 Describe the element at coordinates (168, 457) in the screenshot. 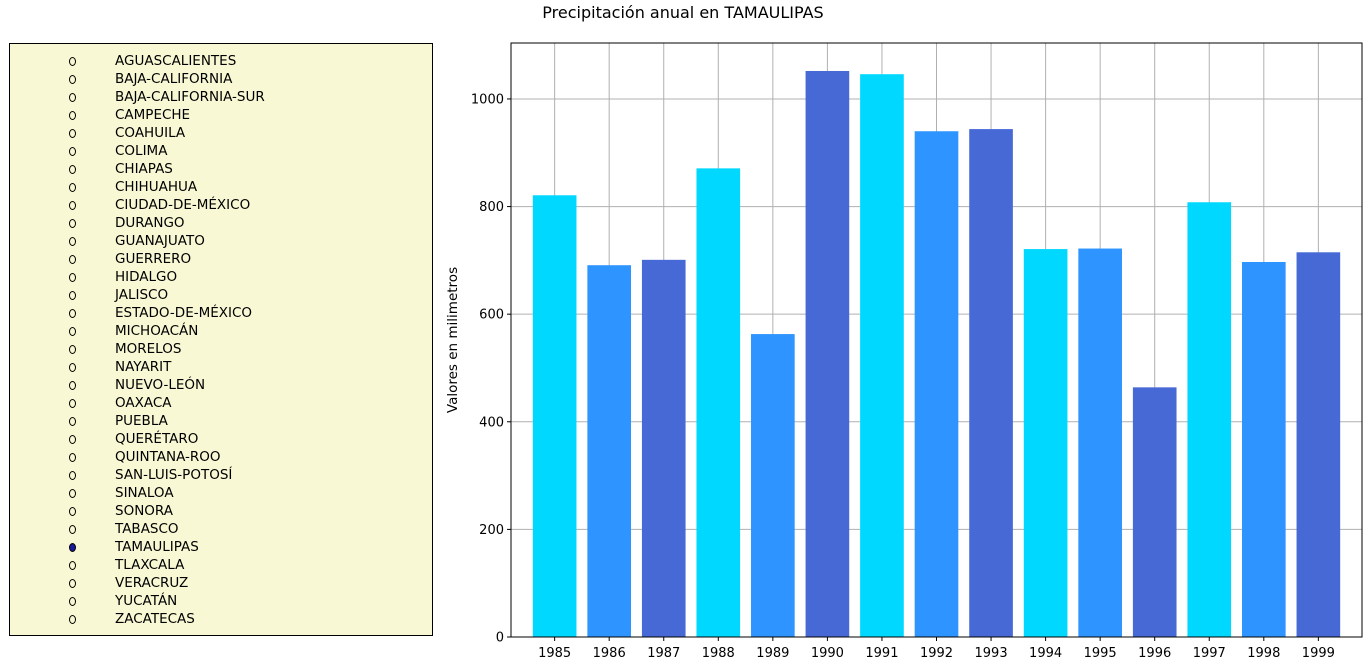

I see `radio-option-label: QUINTANA-ROO` at that location.